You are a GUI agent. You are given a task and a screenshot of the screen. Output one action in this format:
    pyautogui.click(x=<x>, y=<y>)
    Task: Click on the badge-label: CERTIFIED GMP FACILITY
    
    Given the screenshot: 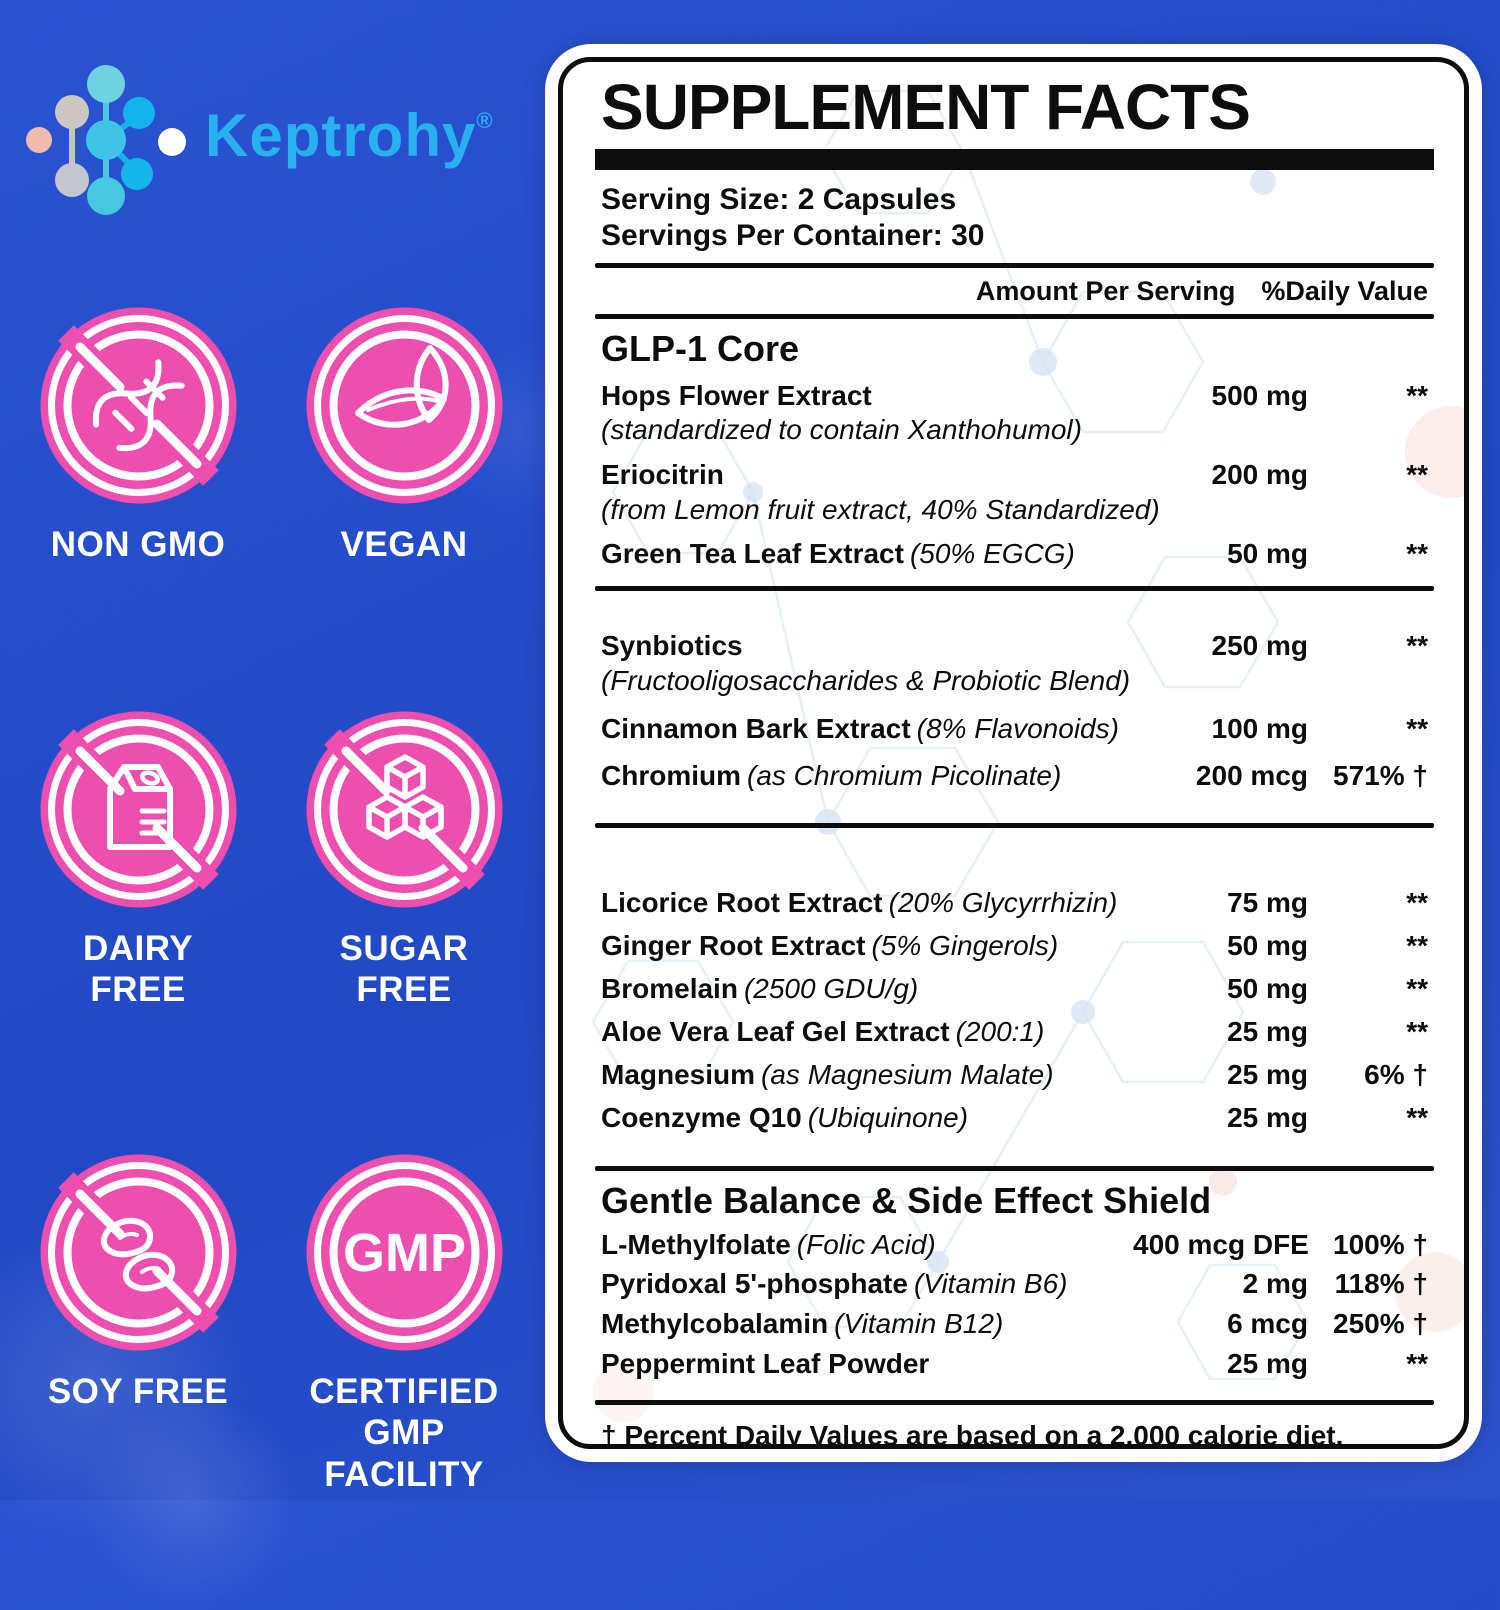 What is the action you would take?
    pyautogui.click(x=404, y=1433)
    